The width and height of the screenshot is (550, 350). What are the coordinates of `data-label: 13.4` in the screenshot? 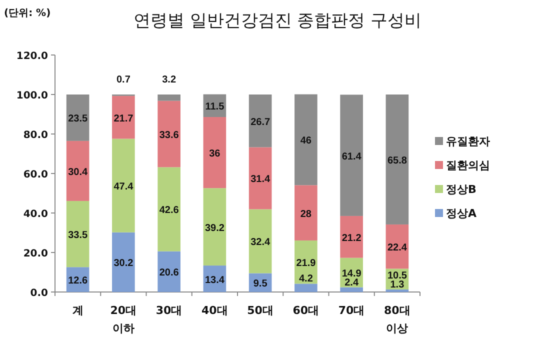 It's located at (214, 280).